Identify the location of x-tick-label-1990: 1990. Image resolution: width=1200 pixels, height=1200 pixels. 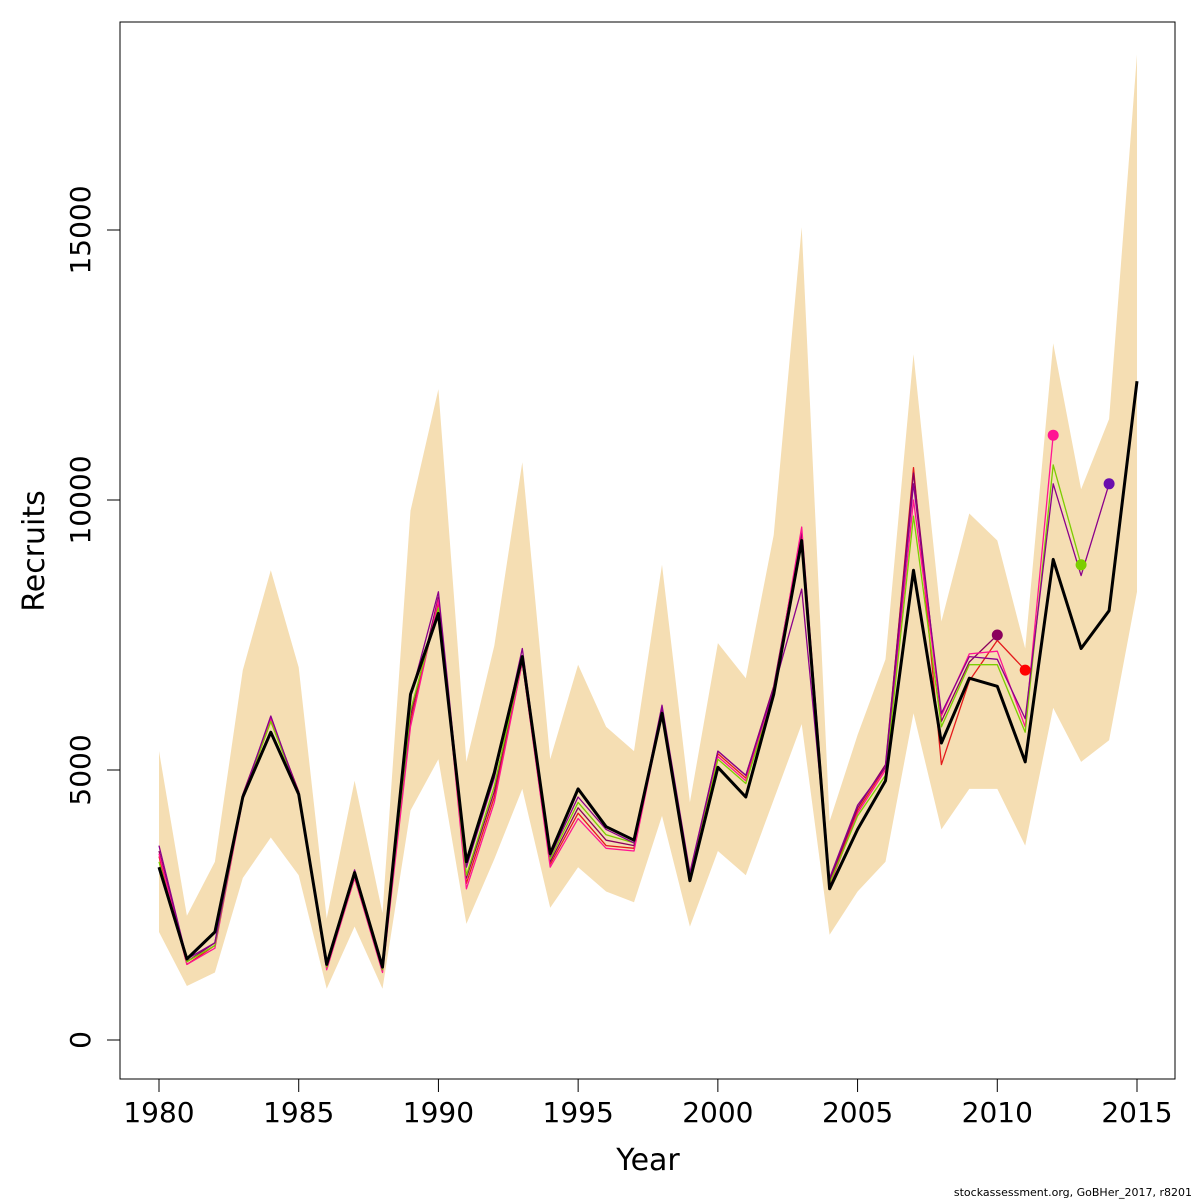
(438, 1112).